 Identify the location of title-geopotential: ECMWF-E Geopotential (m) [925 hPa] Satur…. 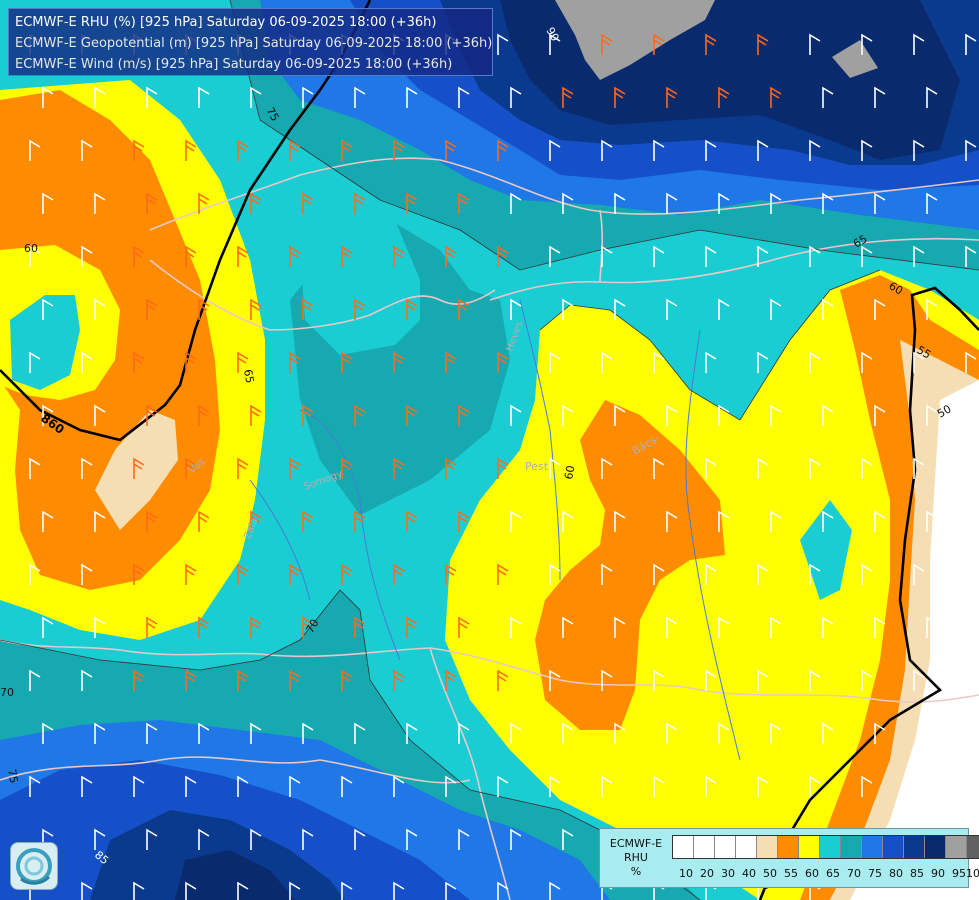
(254, 43).